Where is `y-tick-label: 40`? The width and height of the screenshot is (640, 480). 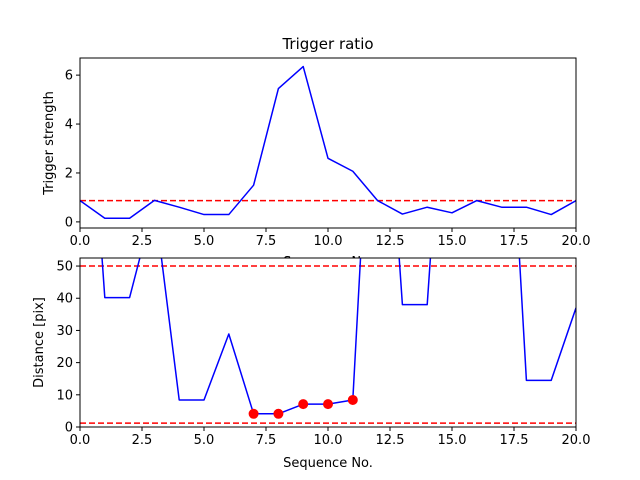 y-tick-label: 40 is located at coordinates (64, 299).